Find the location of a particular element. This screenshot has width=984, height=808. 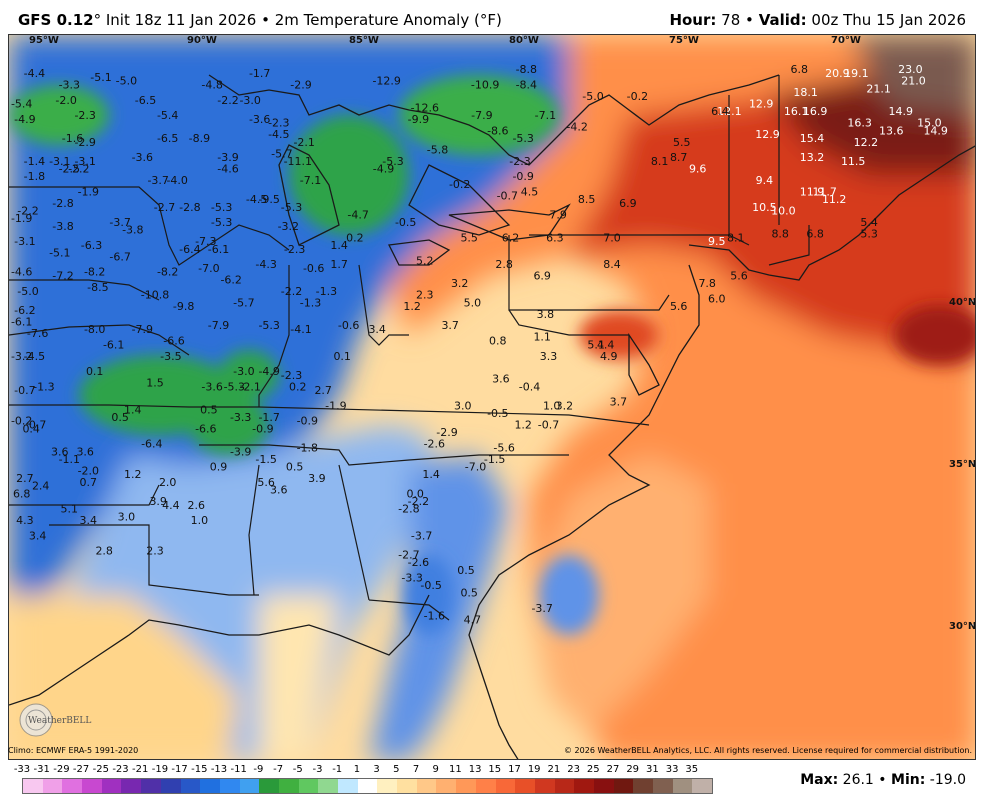

anomaly-value-label: 12.2 is located at coordinates (866, 142).